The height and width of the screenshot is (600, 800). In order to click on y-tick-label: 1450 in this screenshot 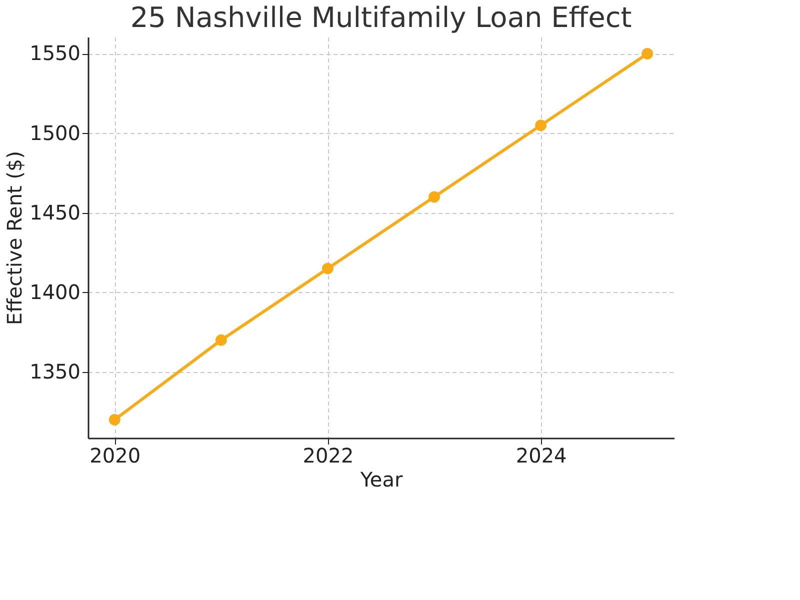, I will do `click(55, 212)`.